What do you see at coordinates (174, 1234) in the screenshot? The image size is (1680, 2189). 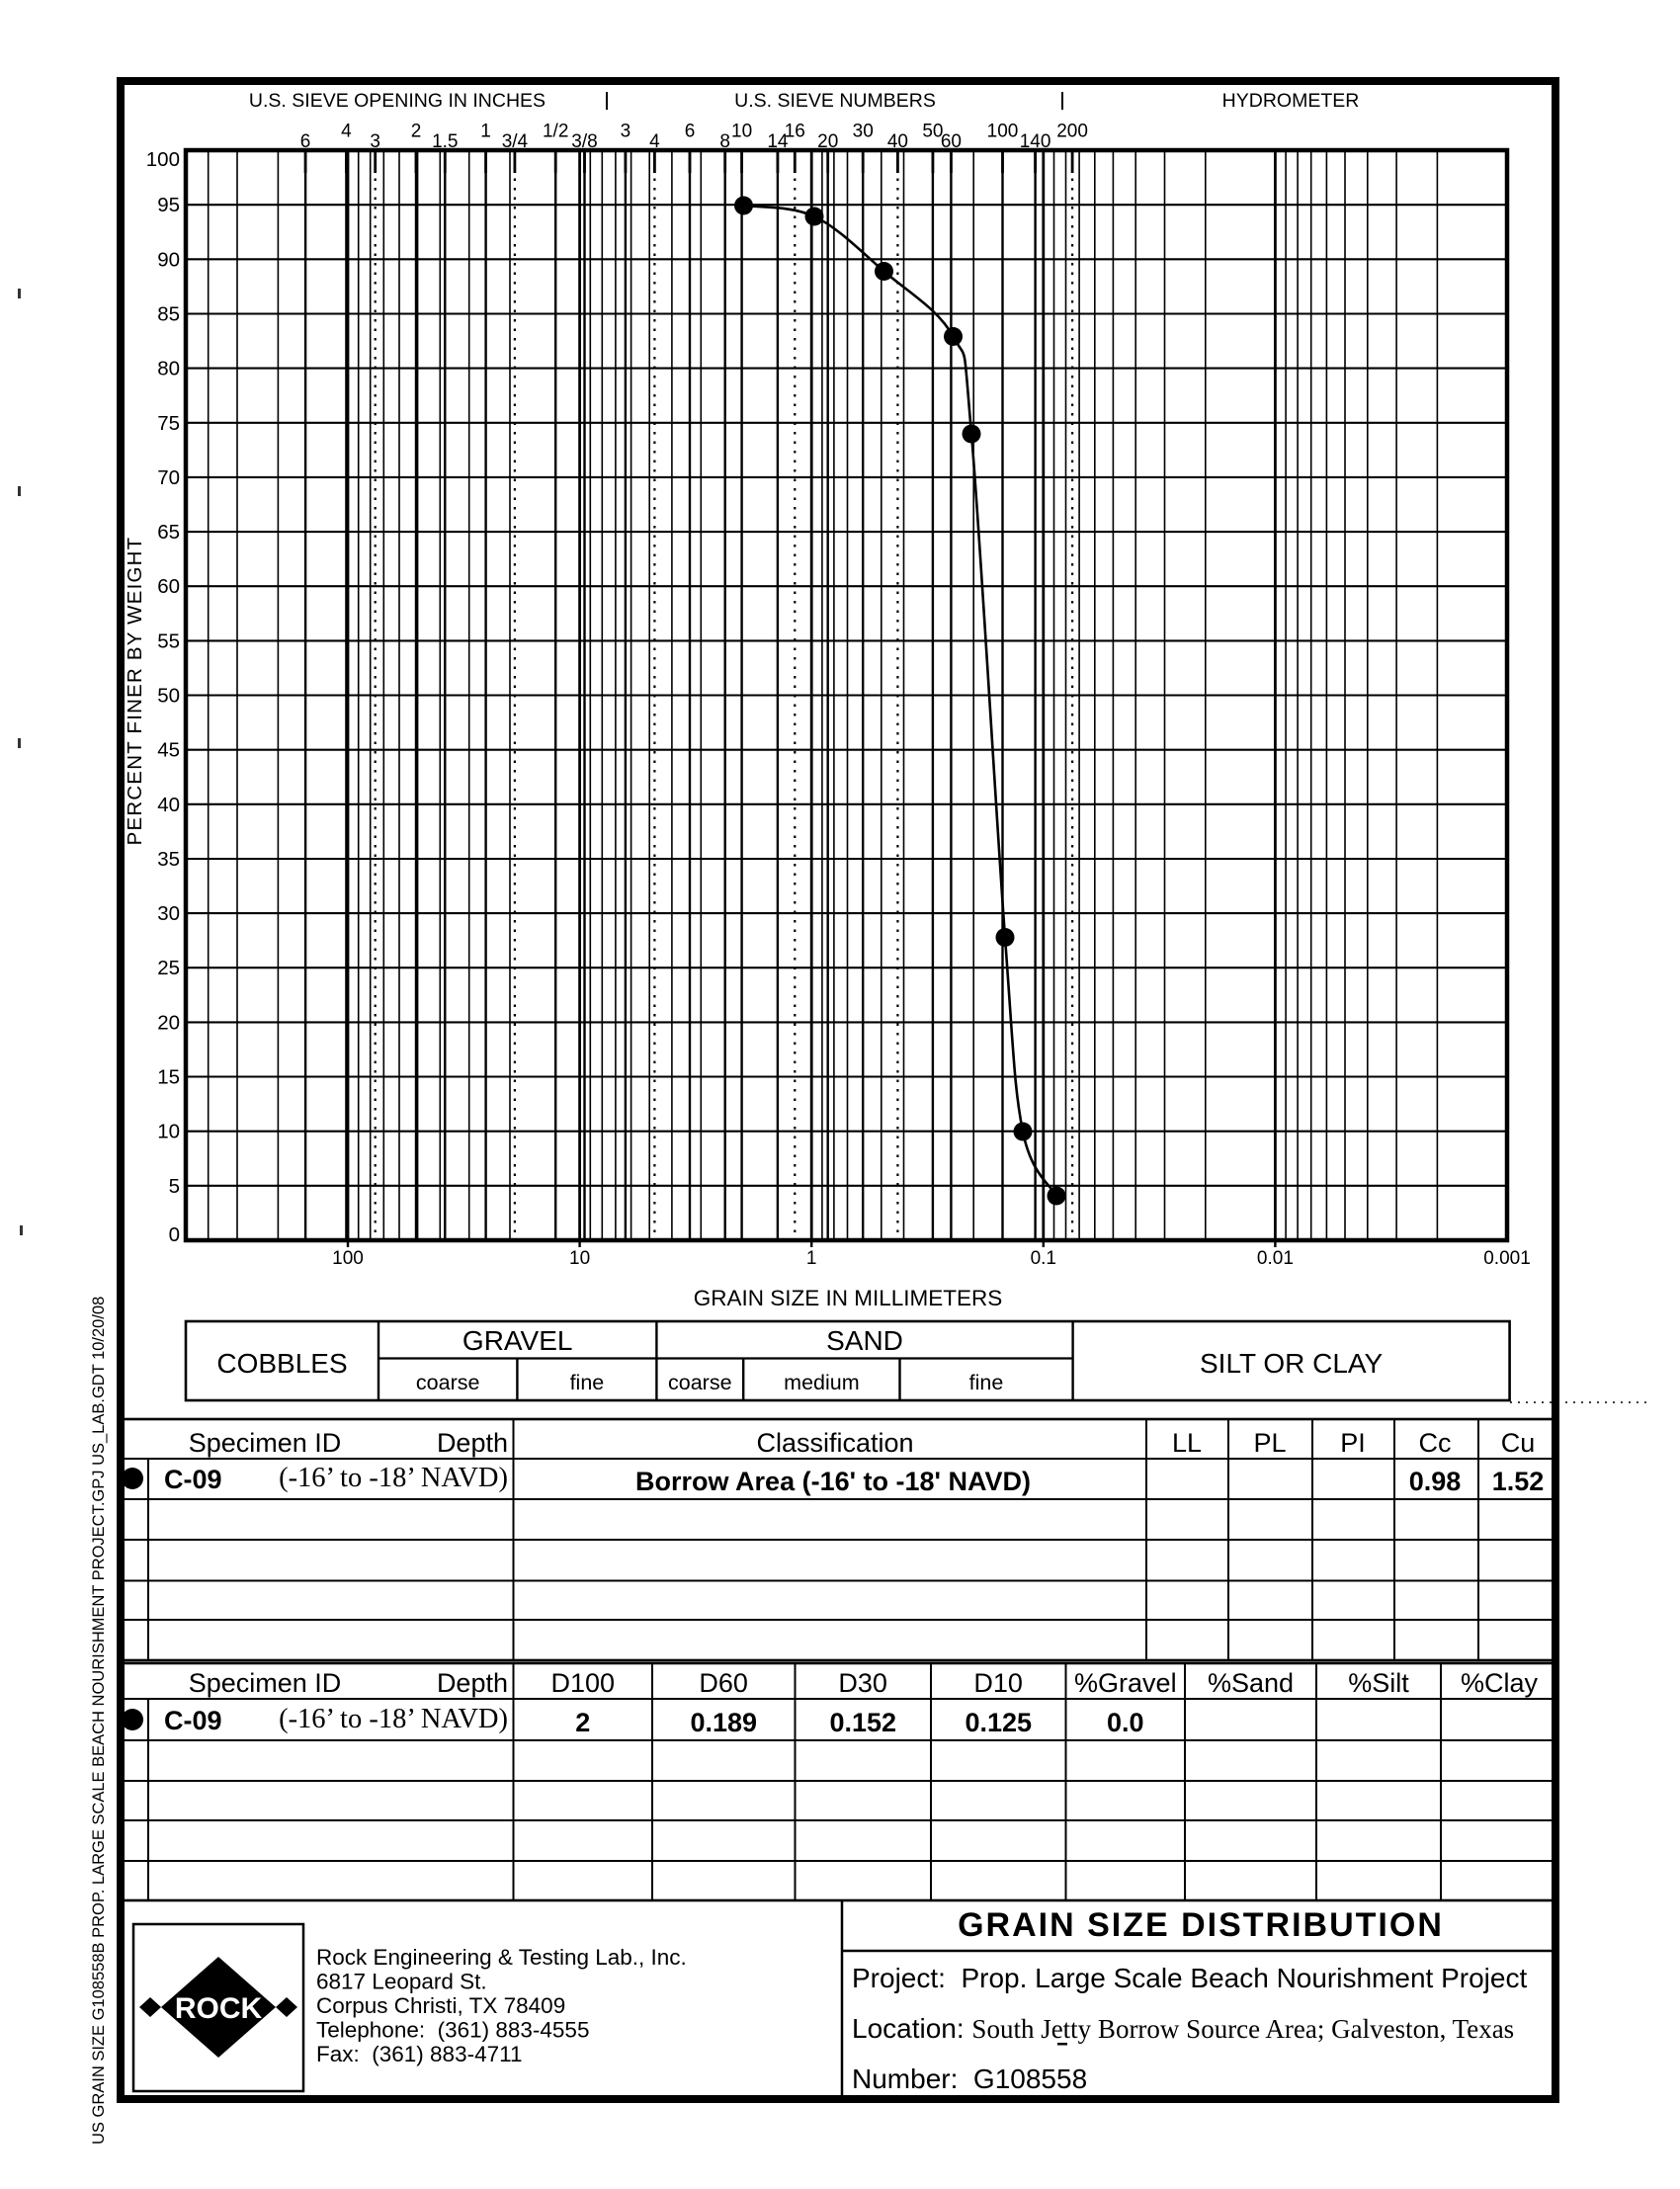 I see `svg-text: 0` at bounding box center [174, 1234].